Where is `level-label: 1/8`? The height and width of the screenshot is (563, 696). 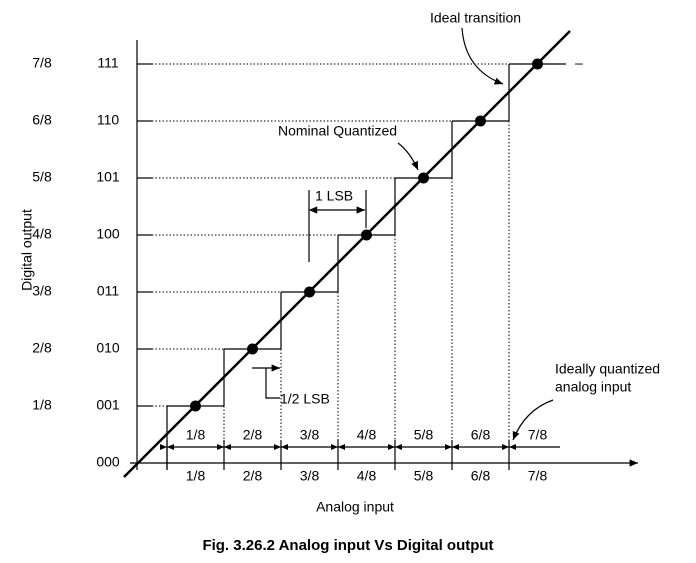 level-label: 1/8 is located at coordinates (42, 405).